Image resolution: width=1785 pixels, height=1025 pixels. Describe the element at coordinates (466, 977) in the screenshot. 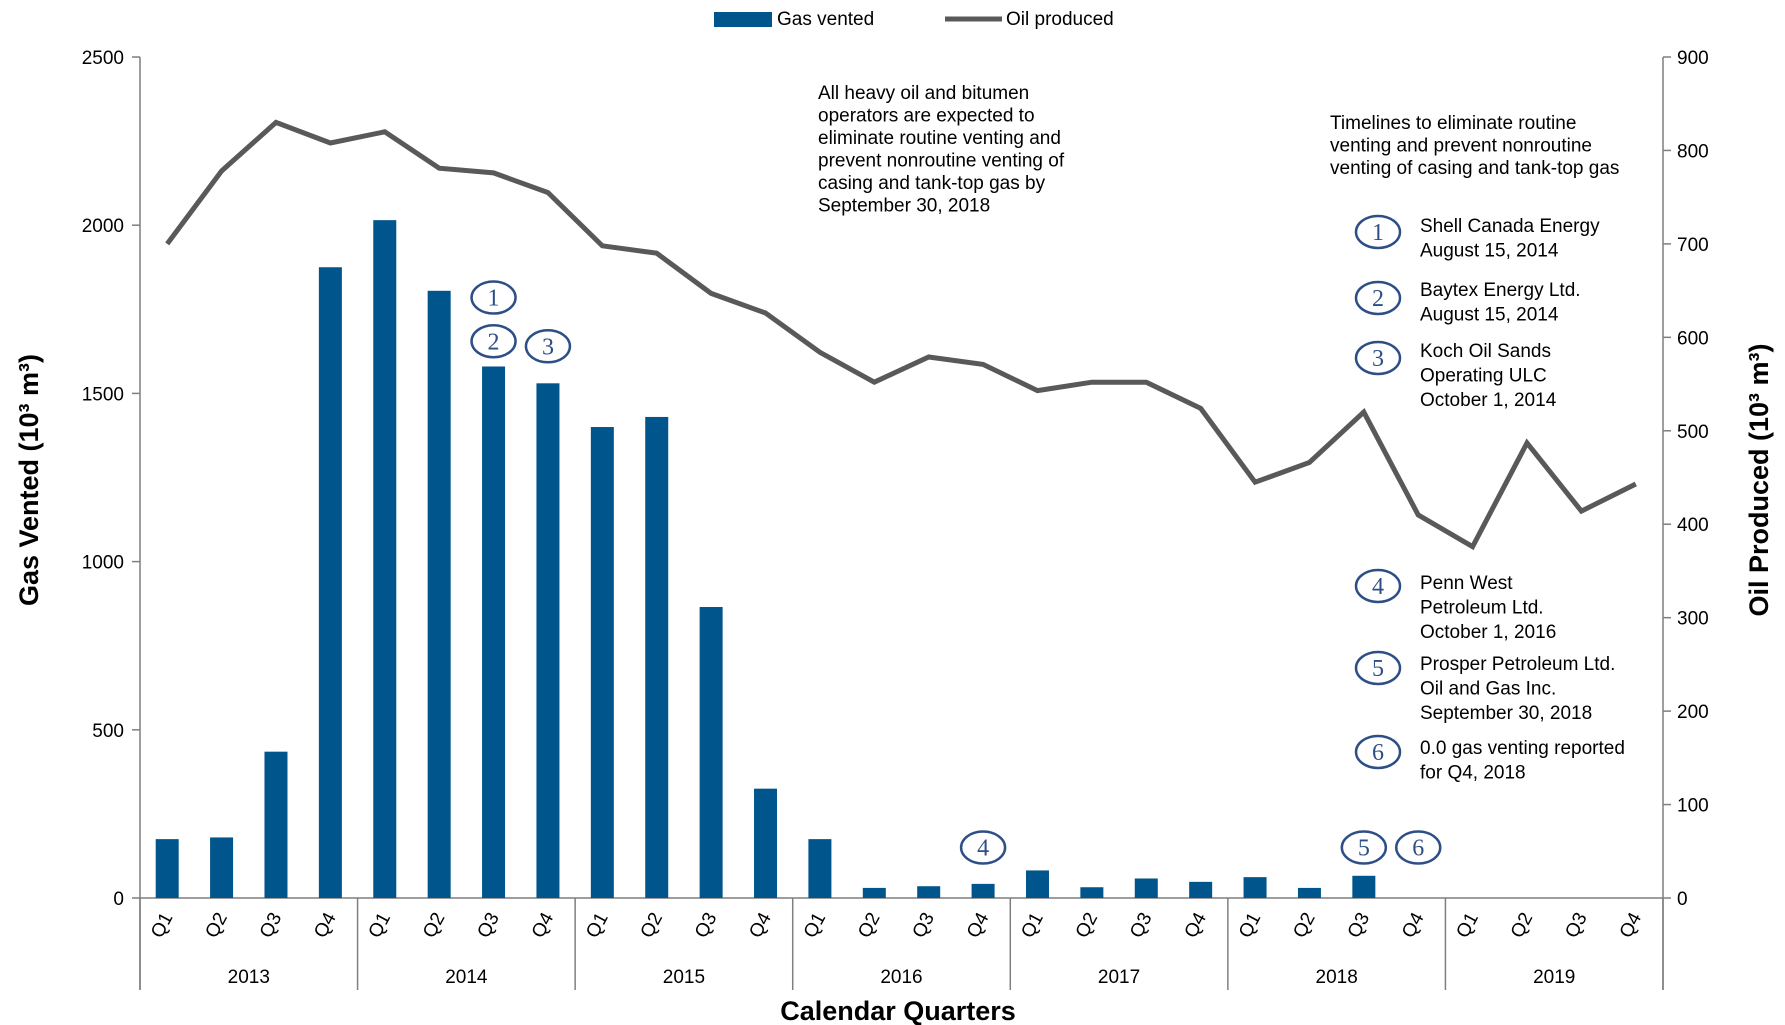

I see `year-label: 2014` at that location.